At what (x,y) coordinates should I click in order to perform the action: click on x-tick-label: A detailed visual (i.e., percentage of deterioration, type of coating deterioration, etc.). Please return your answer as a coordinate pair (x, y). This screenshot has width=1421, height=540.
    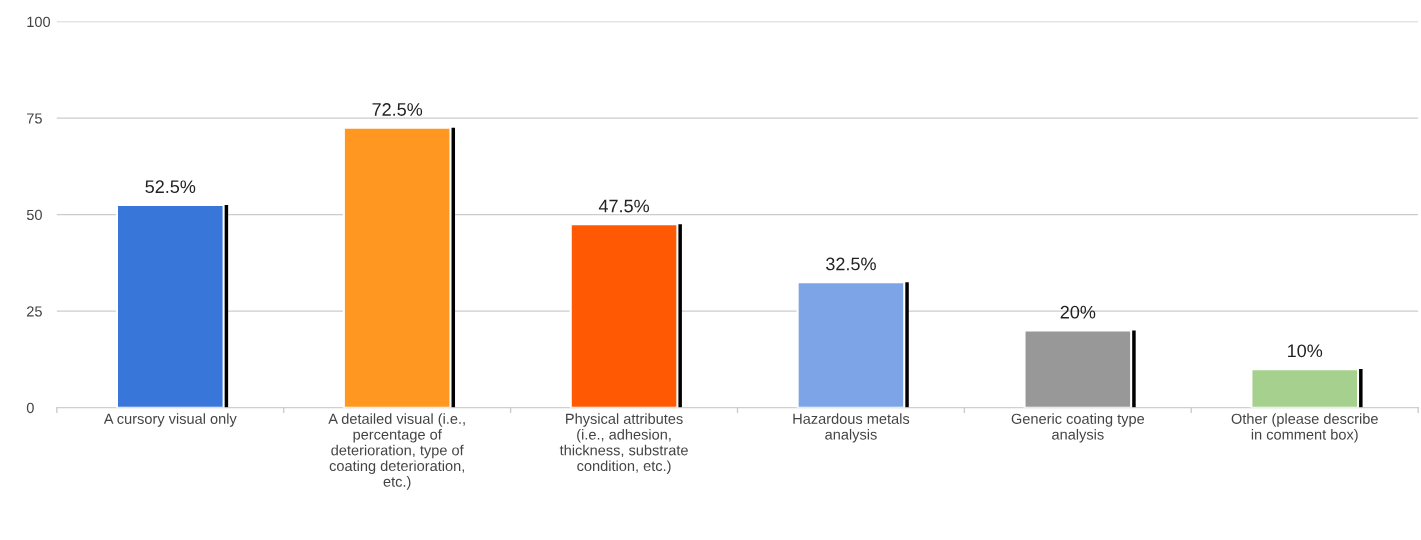
    Looking at the image, I should click on (396, 451).